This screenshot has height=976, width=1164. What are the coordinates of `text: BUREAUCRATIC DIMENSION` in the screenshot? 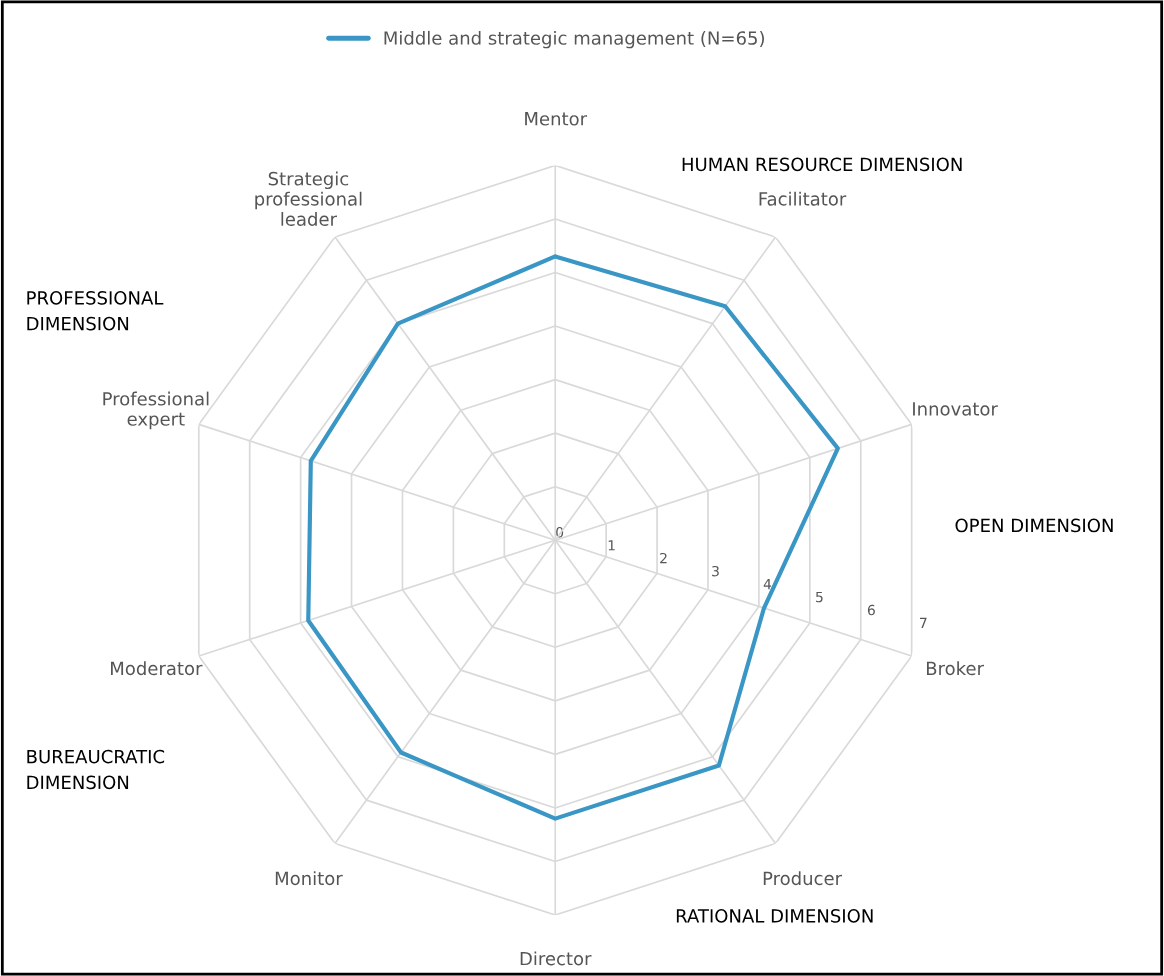 It's located at (96, 769).